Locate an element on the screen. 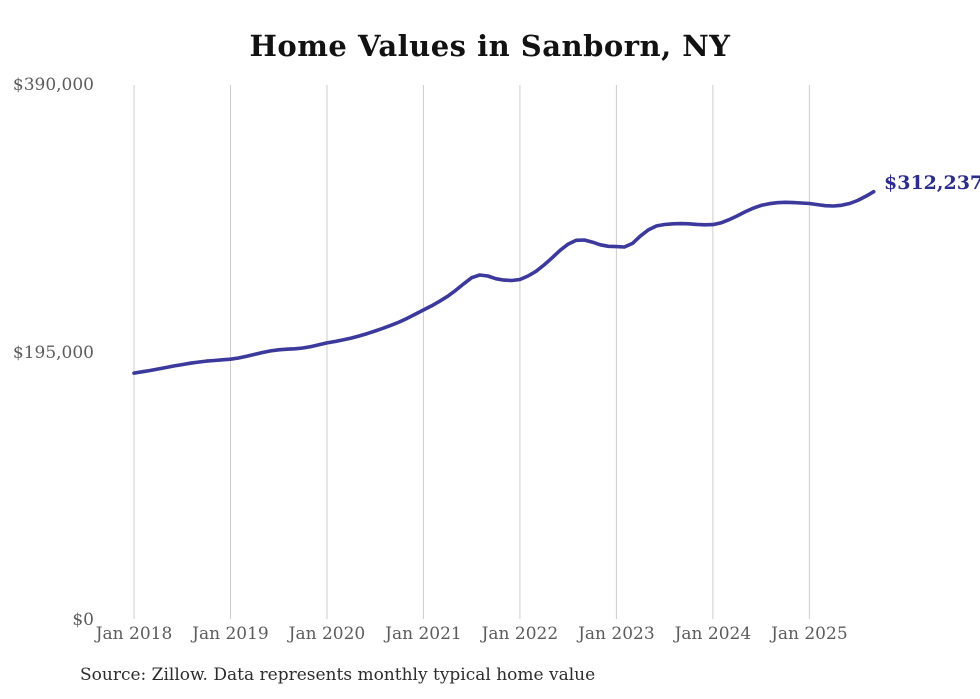 The width and height of the screenshot is (980, 699). y-tick-label: $0 is located at coordinates (83, 620).